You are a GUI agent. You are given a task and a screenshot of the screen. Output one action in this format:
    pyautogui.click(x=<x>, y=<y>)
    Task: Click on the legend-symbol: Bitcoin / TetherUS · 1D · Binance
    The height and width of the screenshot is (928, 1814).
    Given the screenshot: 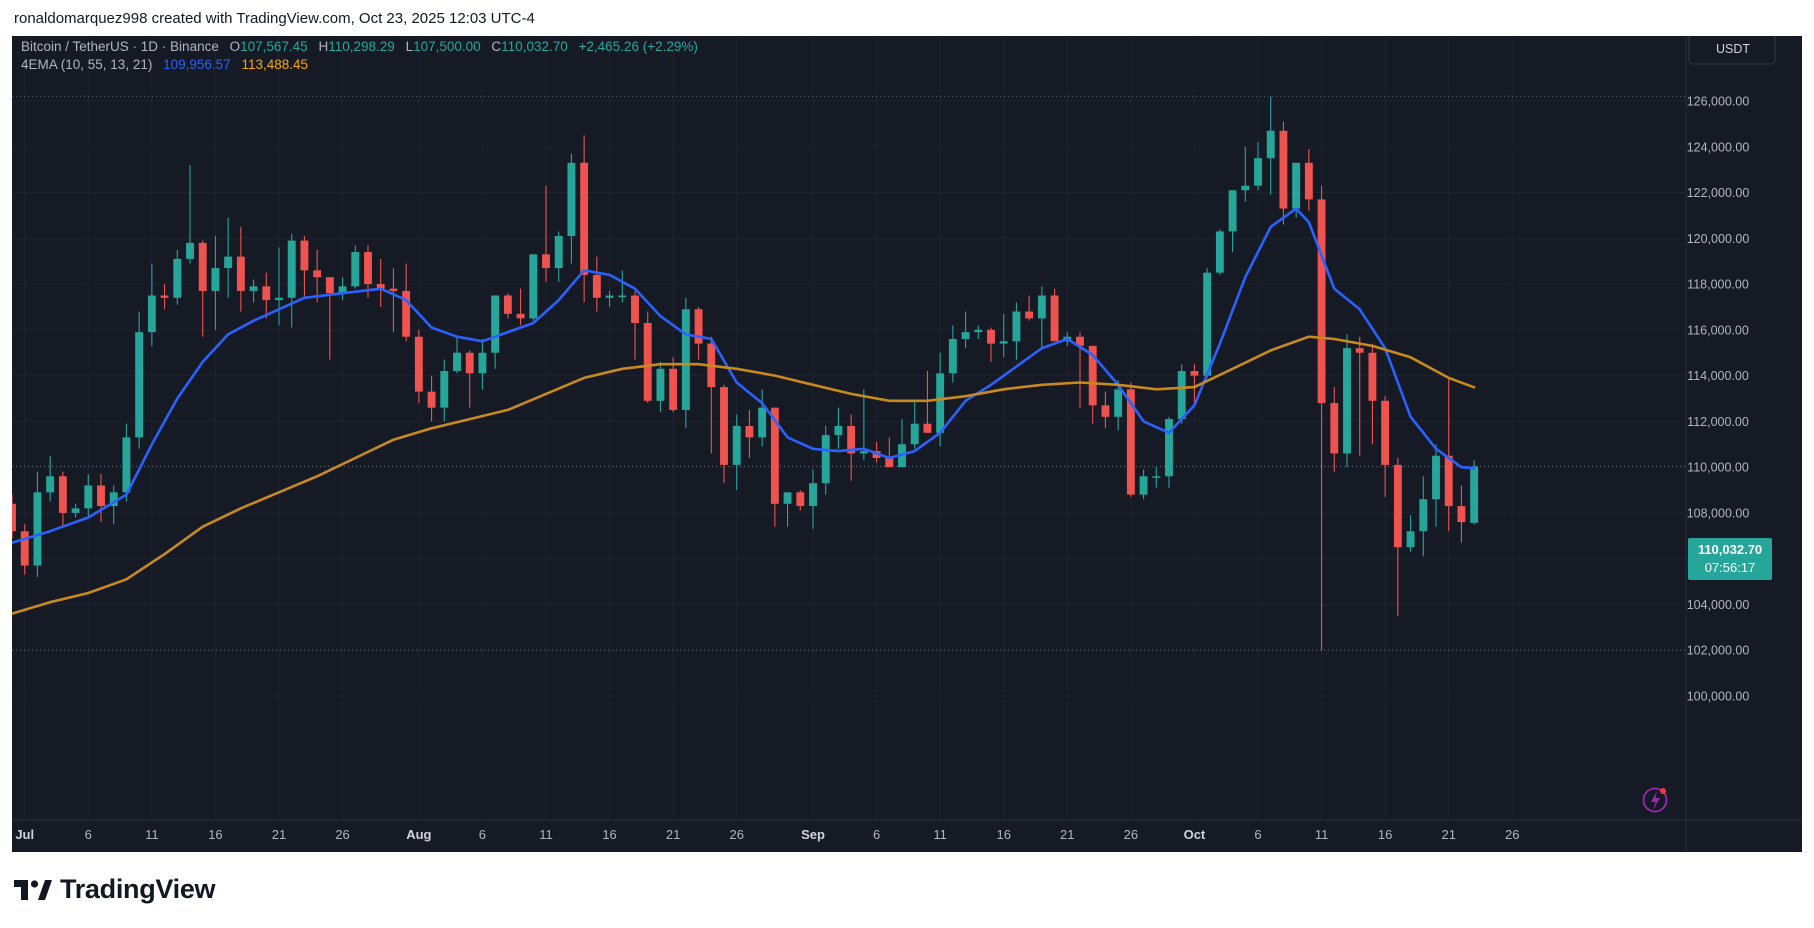 What is the action you would take?
    pyautogui.click(x=120, y=46)
    